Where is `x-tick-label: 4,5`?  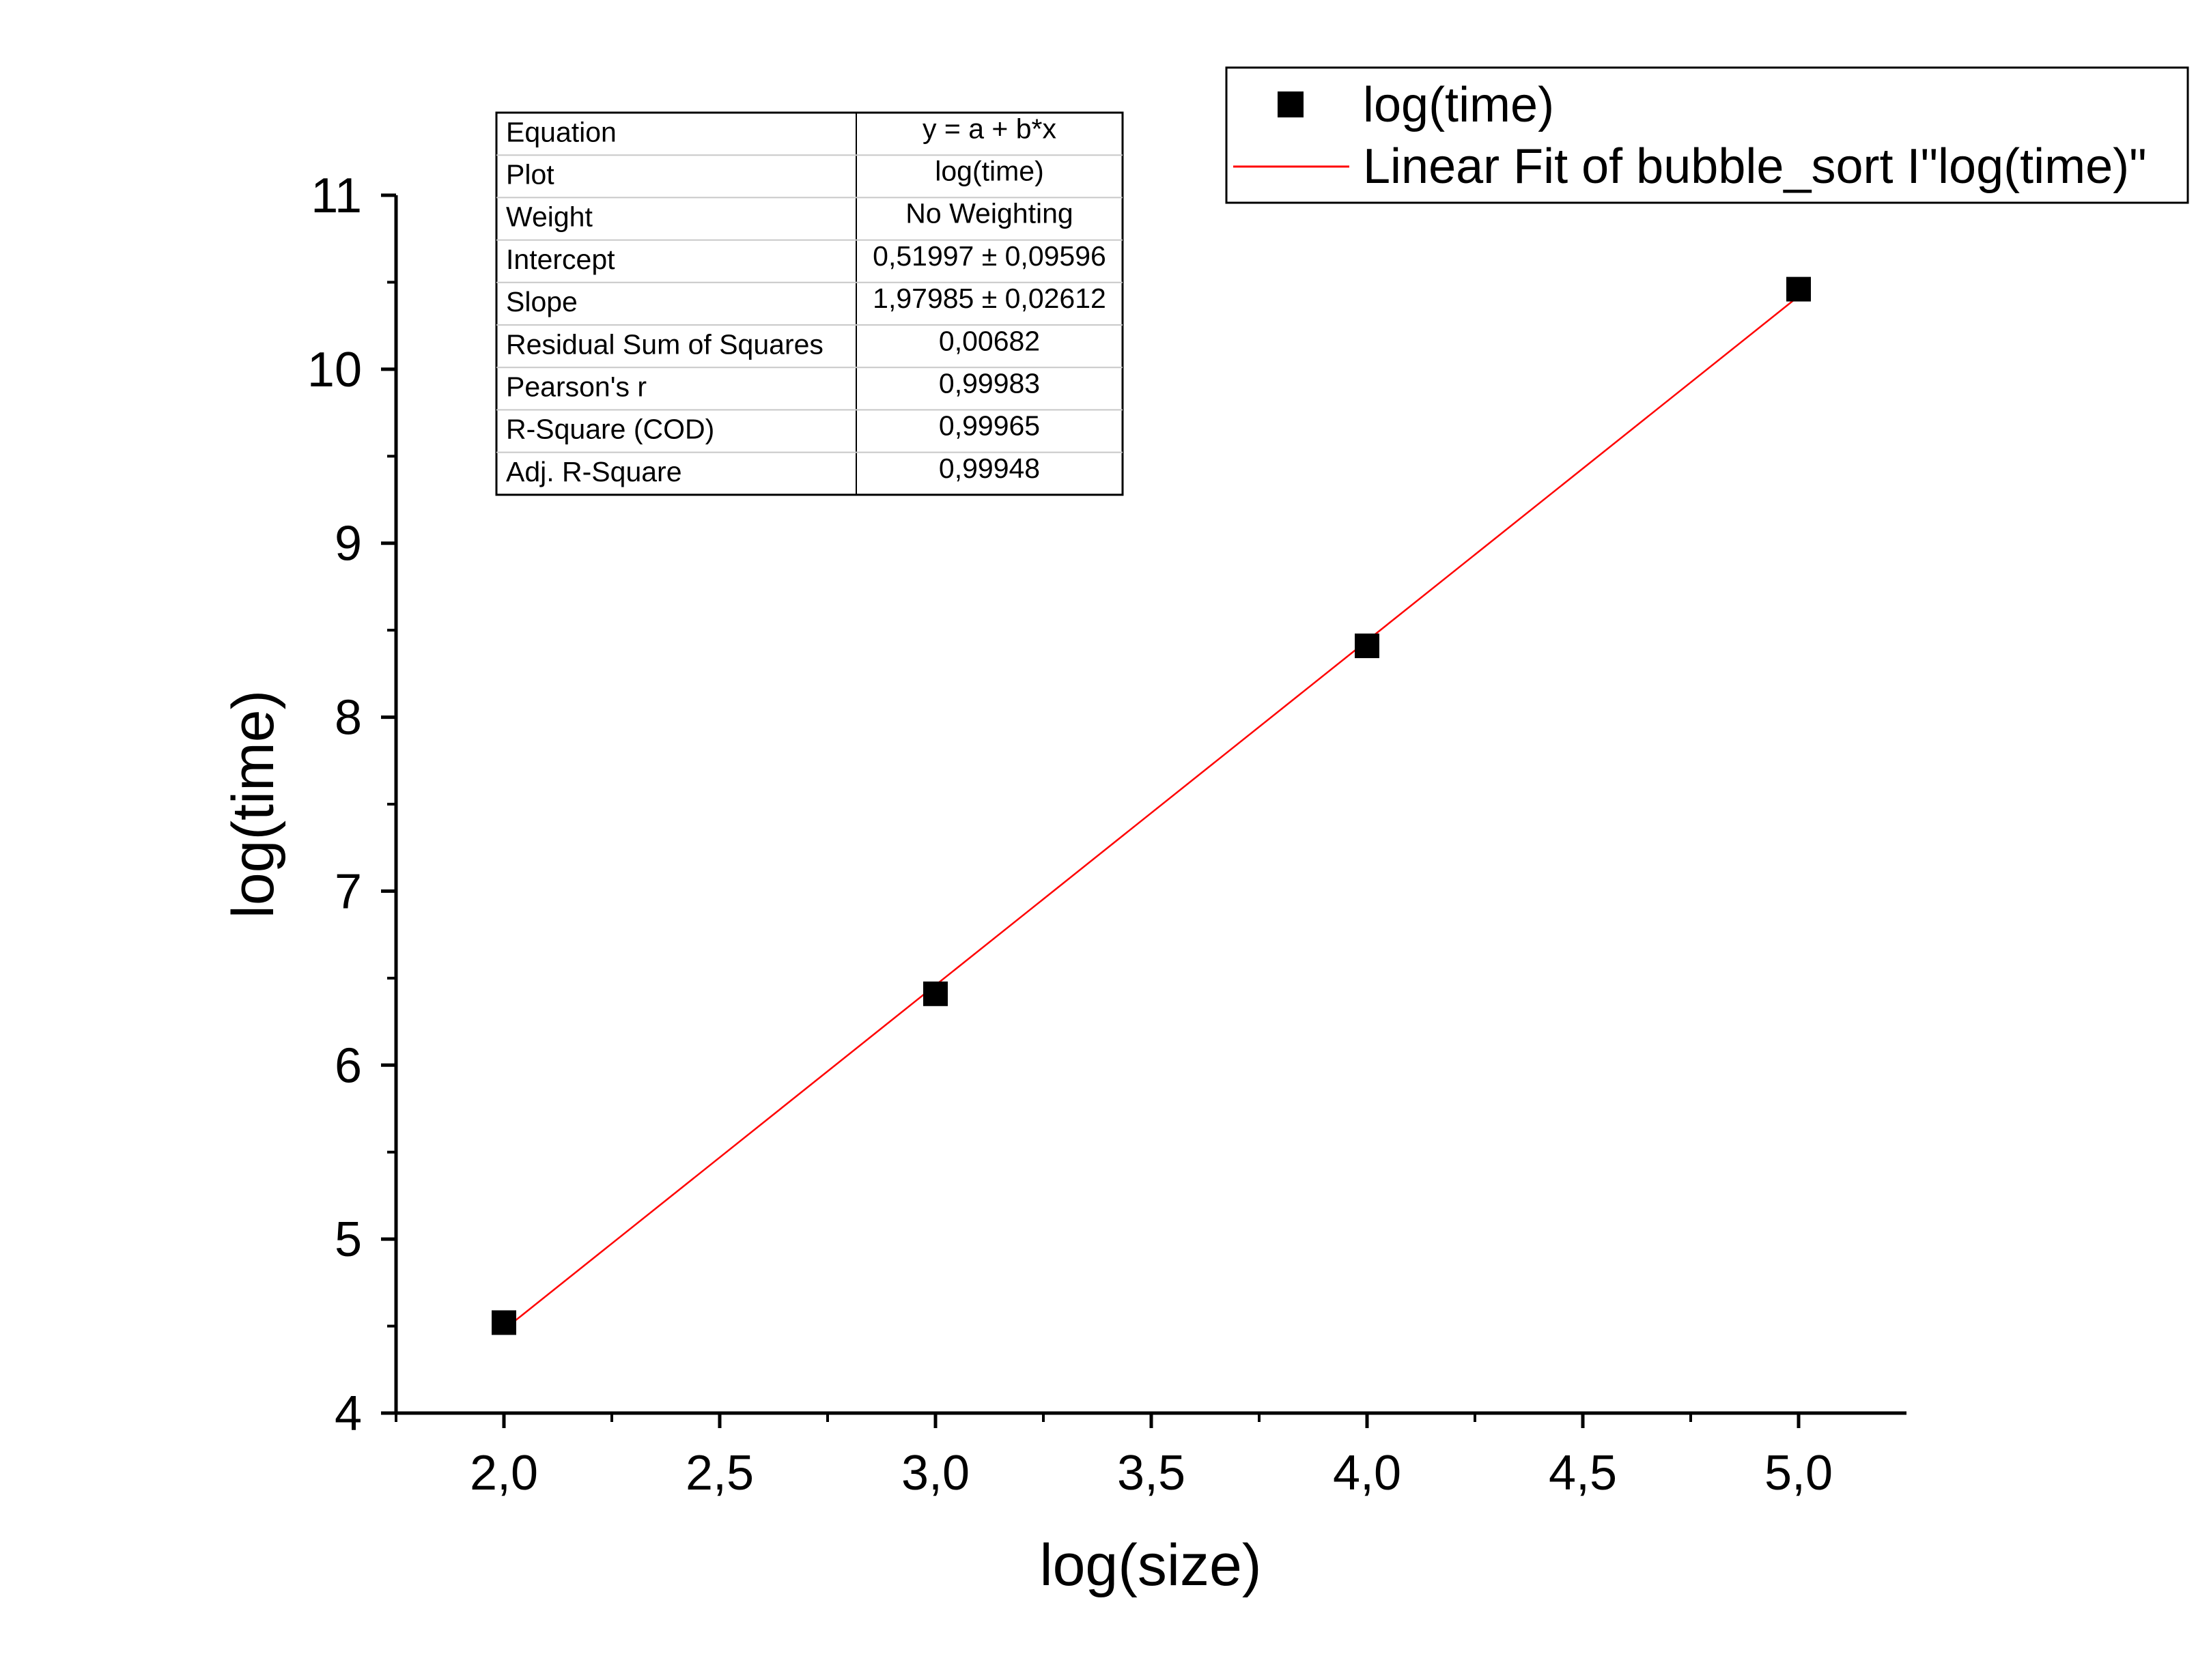
x-tick-label: 4,5 is located at coordinates (1583, 1473).